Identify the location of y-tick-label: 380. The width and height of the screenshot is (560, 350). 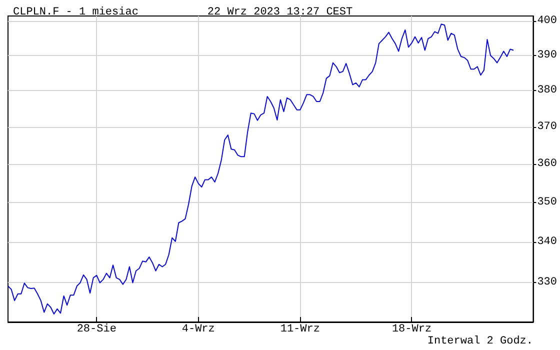
(547, 90).